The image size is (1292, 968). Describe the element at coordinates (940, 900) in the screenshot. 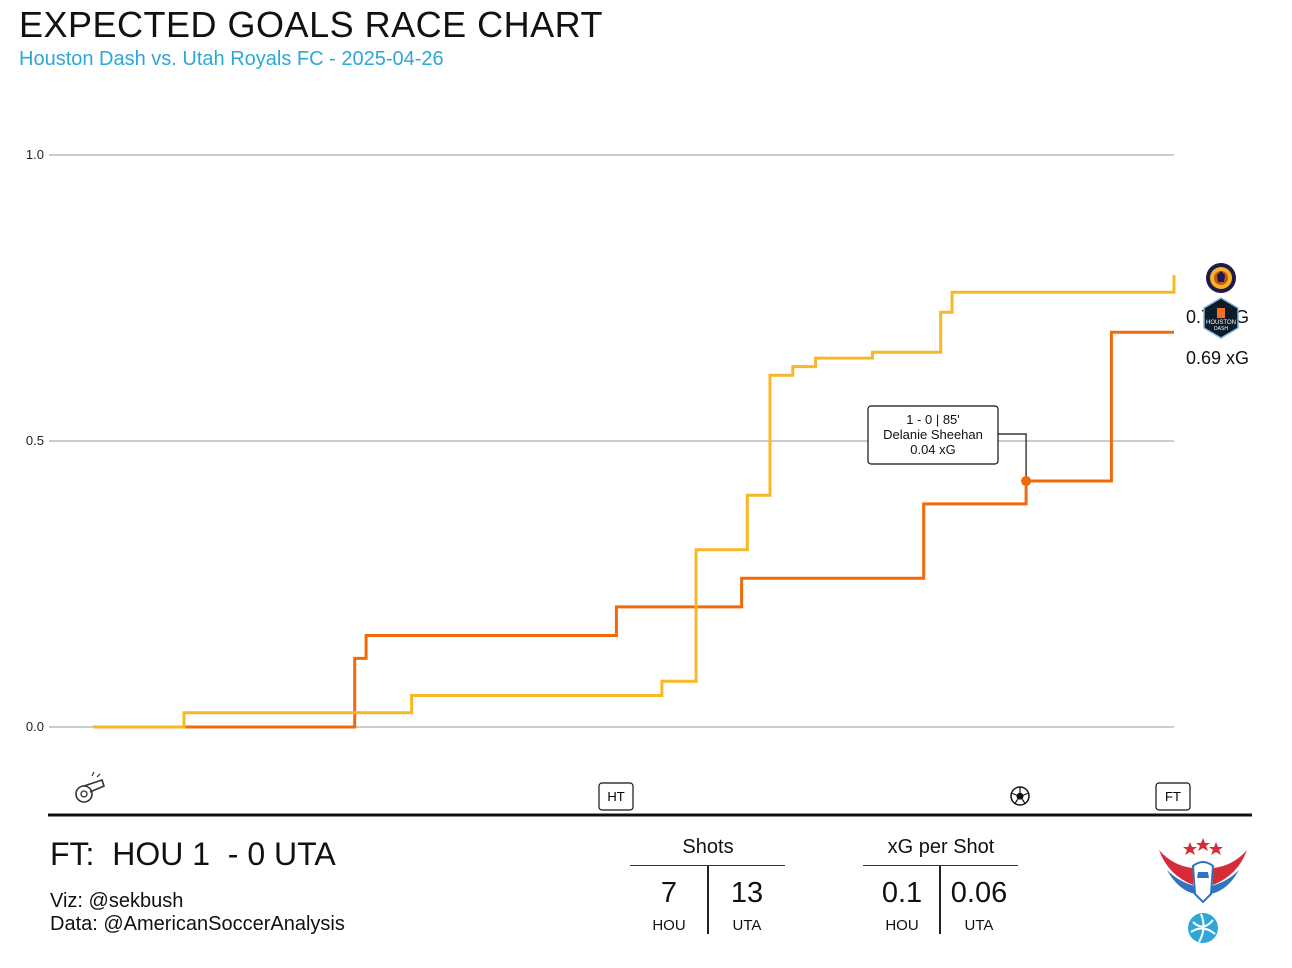

I see `xg-per-shot-separator` at that location.